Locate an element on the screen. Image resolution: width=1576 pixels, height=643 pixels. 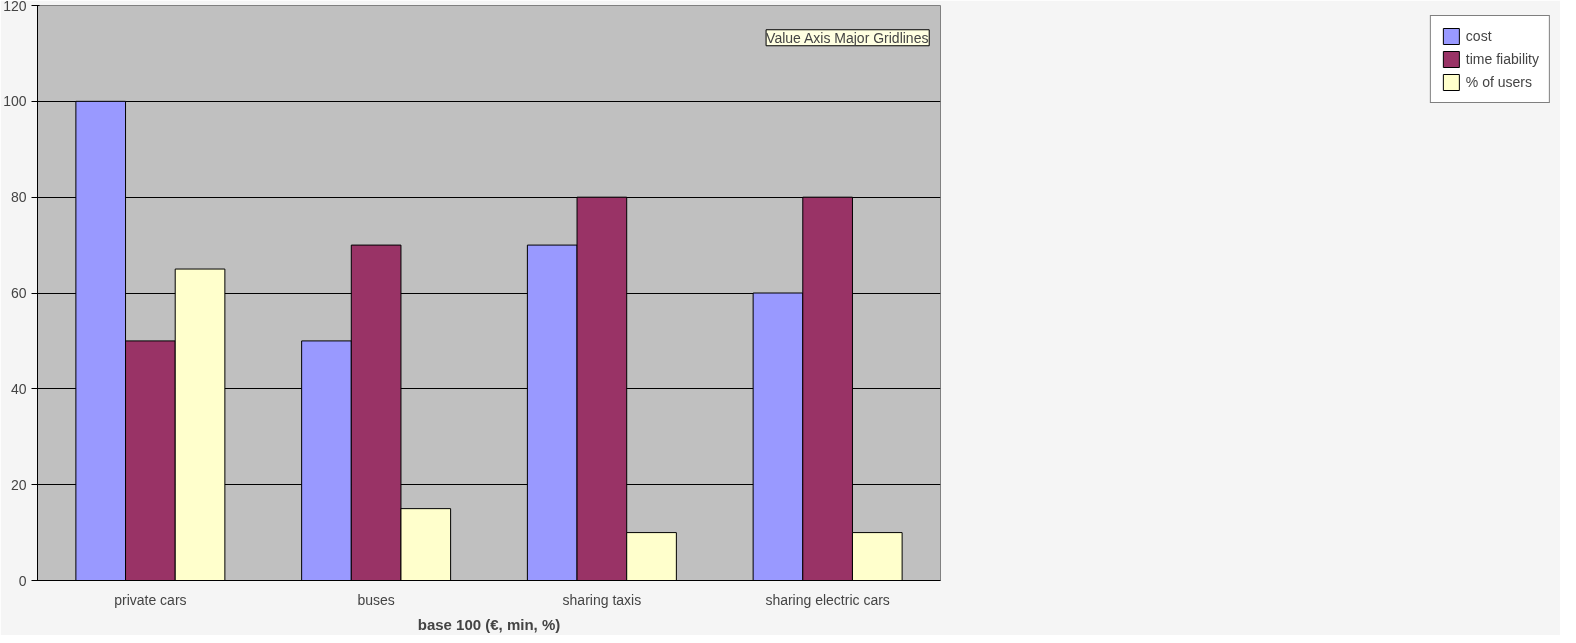
y-tick-label: 20 is located at coordinates (18, 484).